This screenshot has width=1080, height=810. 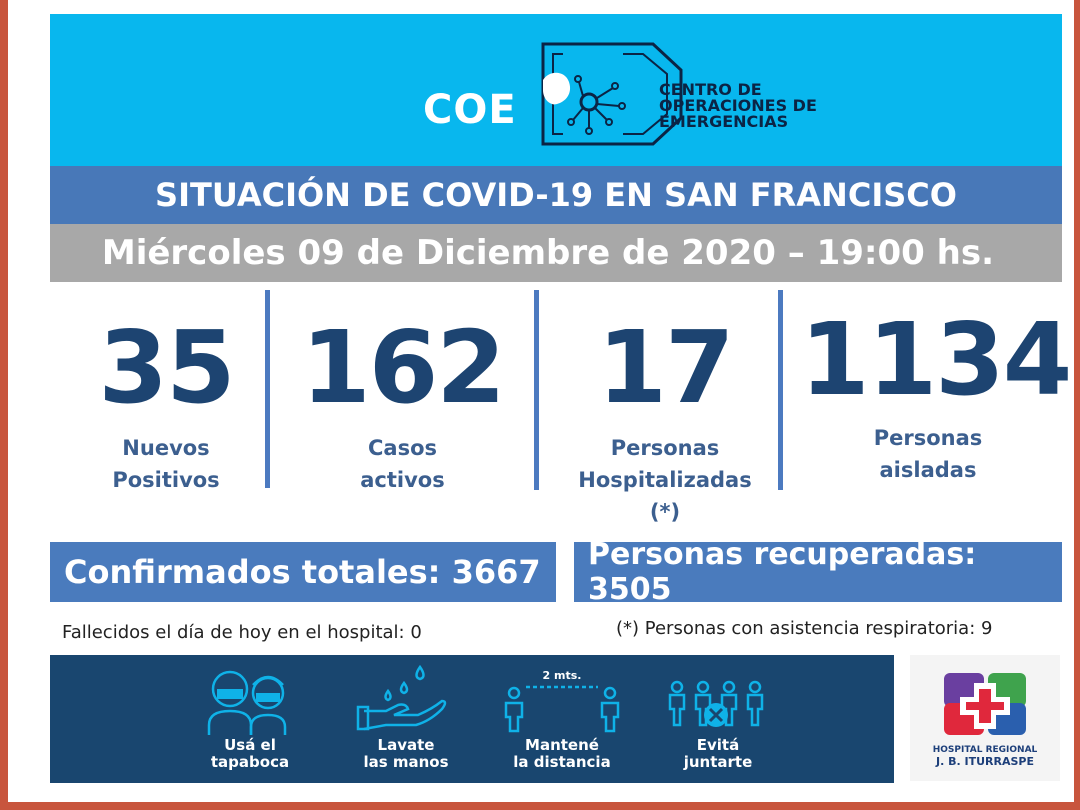 What do you see at coordinates (985, 761) in the screenshot?
I see `hospital-name-line: J. B. ITURRASPE` at bounding box center [985, 761].